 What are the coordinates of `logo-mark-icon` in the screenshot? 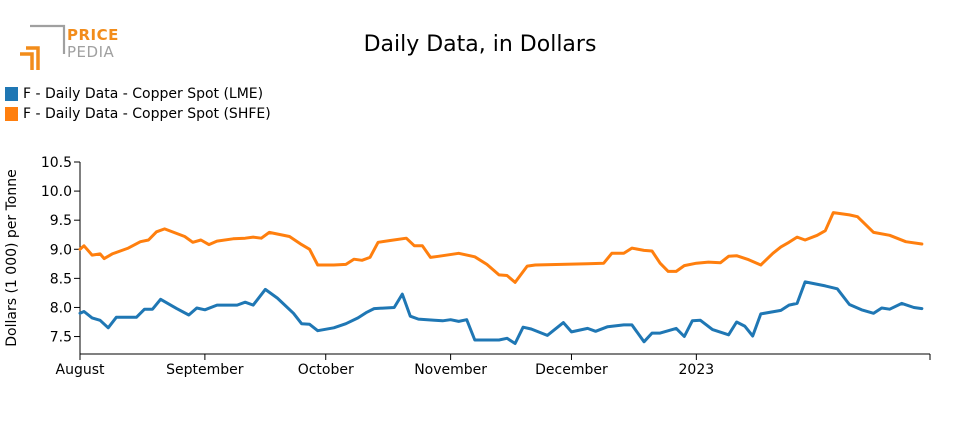 It's located at (43, 47).